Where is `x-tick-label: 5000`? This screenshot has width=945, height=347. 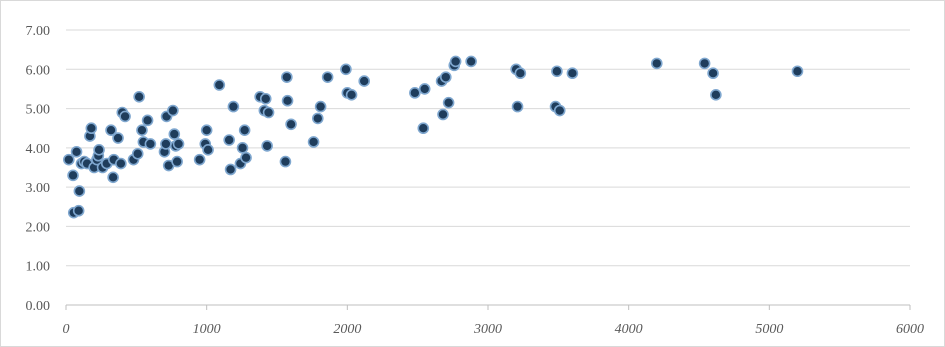 x-tick-label: 5000 is located at coordinates (769, 329).